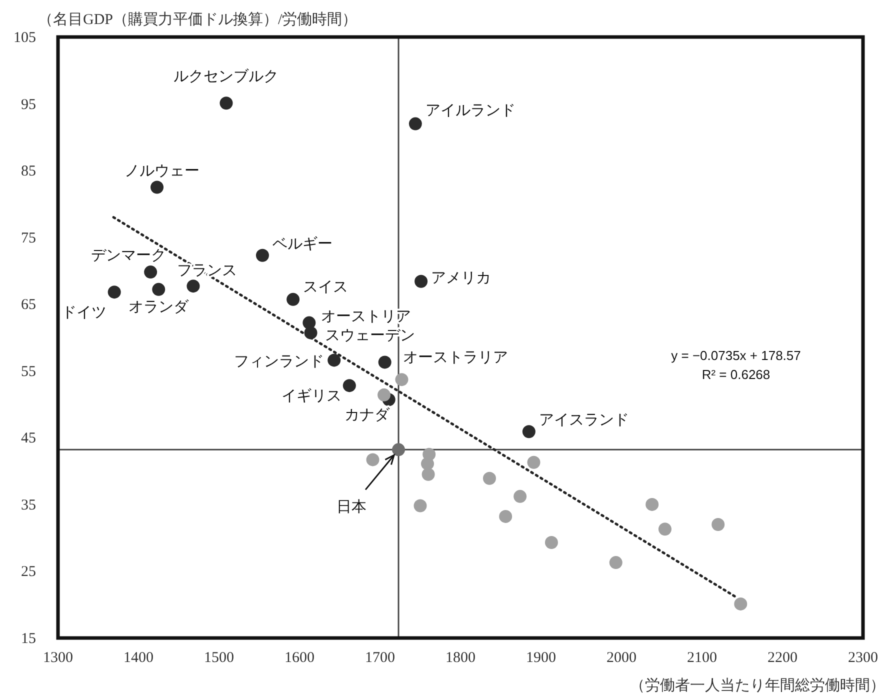 The width and height of the screenshot is (887, 697). What do you see at coordinates (219, 658) in the screenshot?
I see `x-tick-label: 1500` at bounding box center [219, 658].